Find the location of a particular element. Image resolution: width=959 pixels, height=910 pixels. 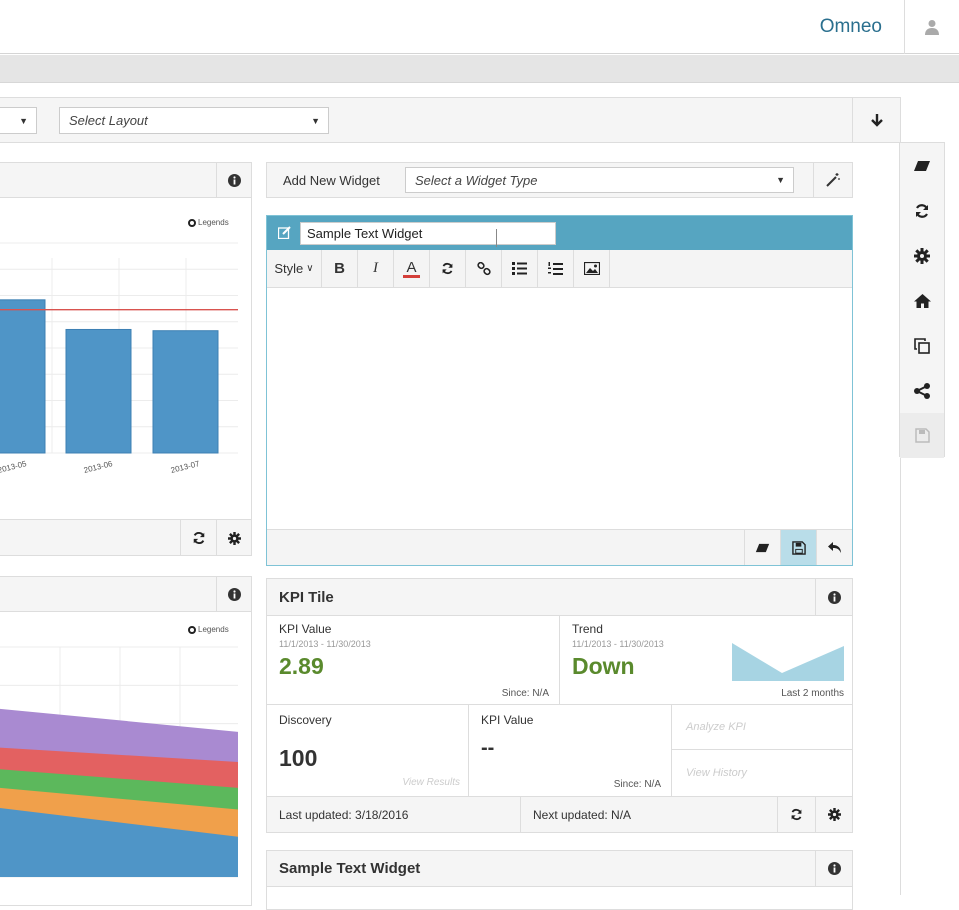

bold-icon: B is located at coordinates (339, 268).